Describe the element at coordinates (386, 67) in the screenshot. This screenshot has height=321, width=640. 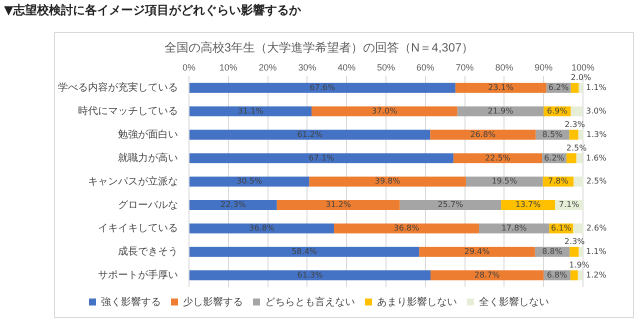
I see `x-tick-label: 50%` at that location.